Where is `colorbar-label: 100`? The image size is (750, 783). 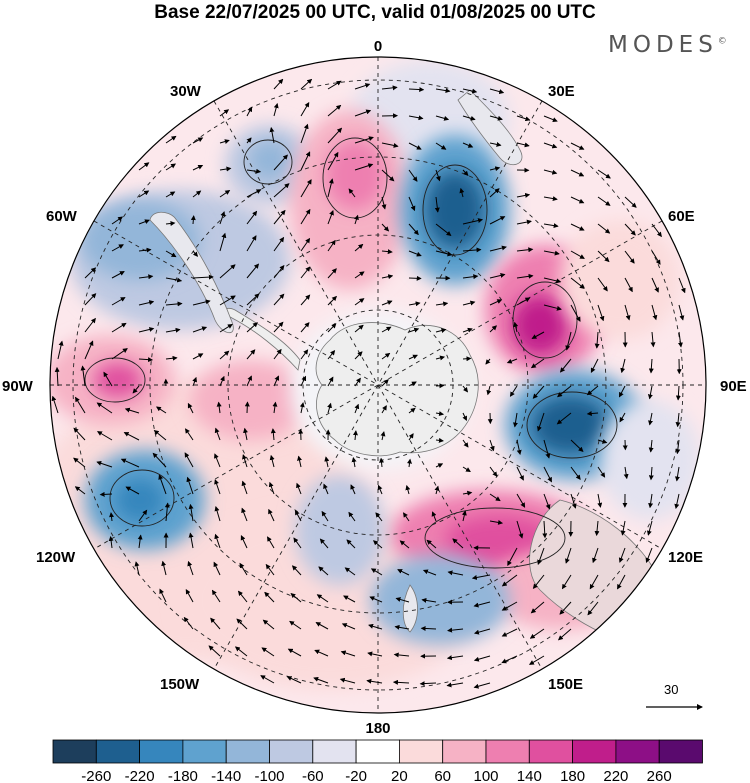
colorbar-label: 100 is located at coordinates (485, 775).